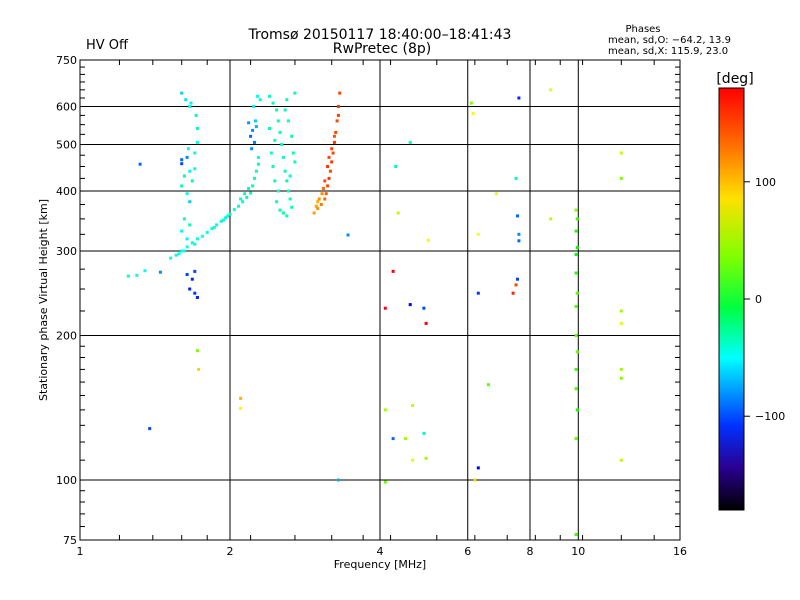 This screenshot has height=600, width=800. I want to click on x-tick-label: 6, so click(467, 551).